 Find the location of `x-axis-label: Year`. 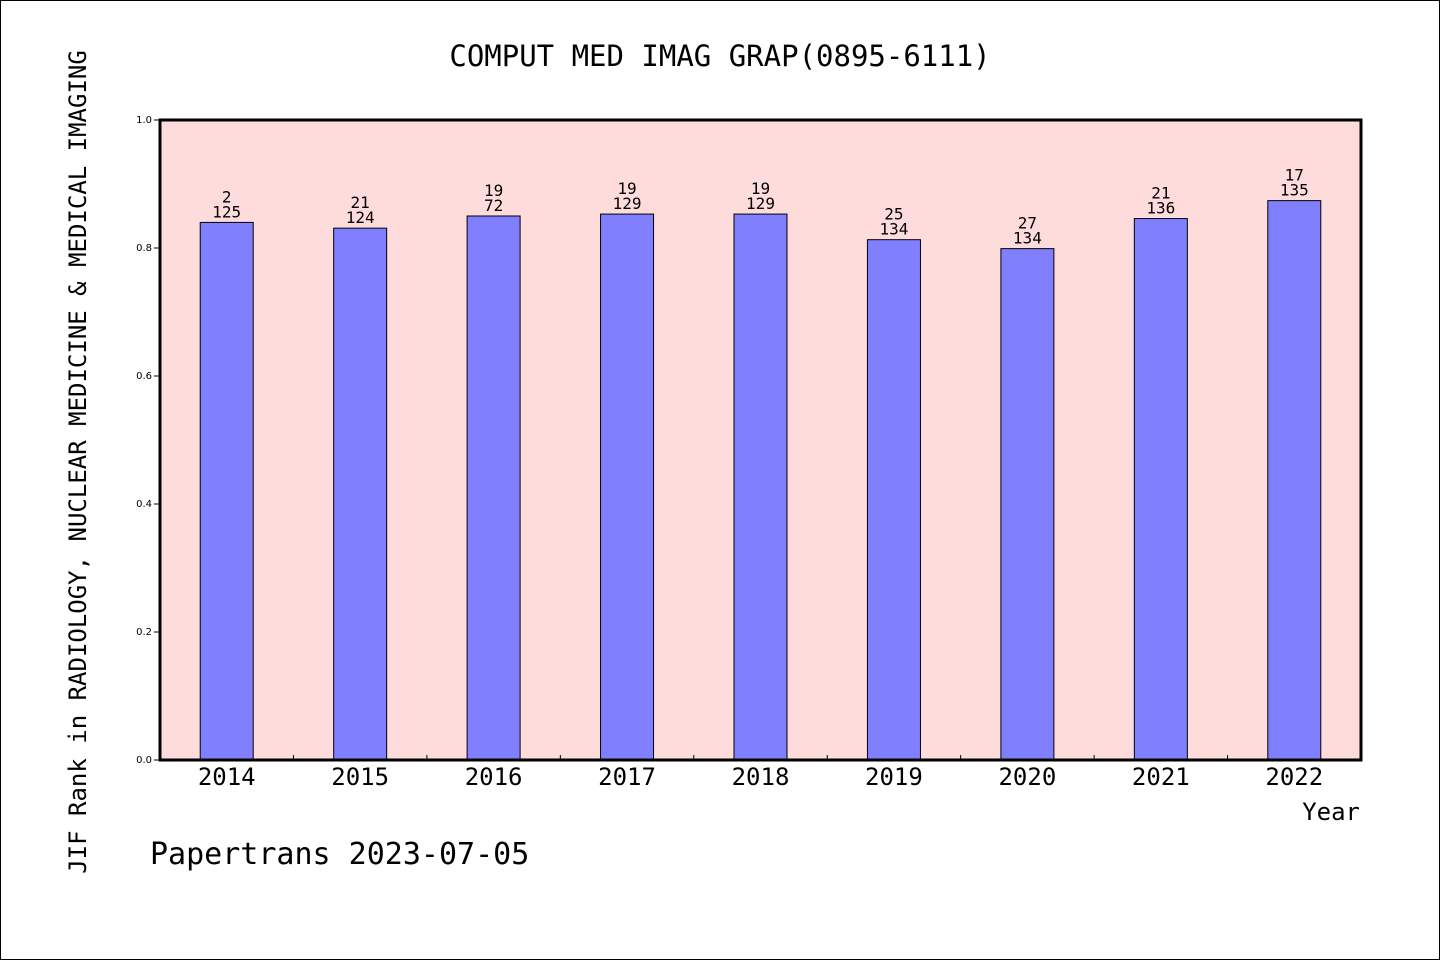

x-axis-label: Year is located at coordinates (1331, 812).